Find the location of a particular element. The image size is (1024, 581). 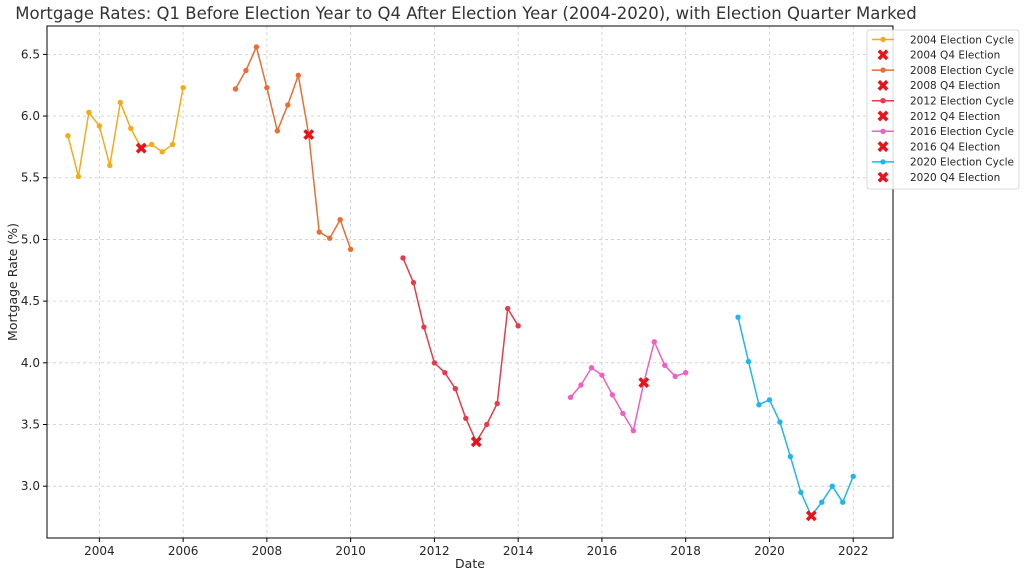

x-tick-label: 2016 is located at coordinates (602, 551).